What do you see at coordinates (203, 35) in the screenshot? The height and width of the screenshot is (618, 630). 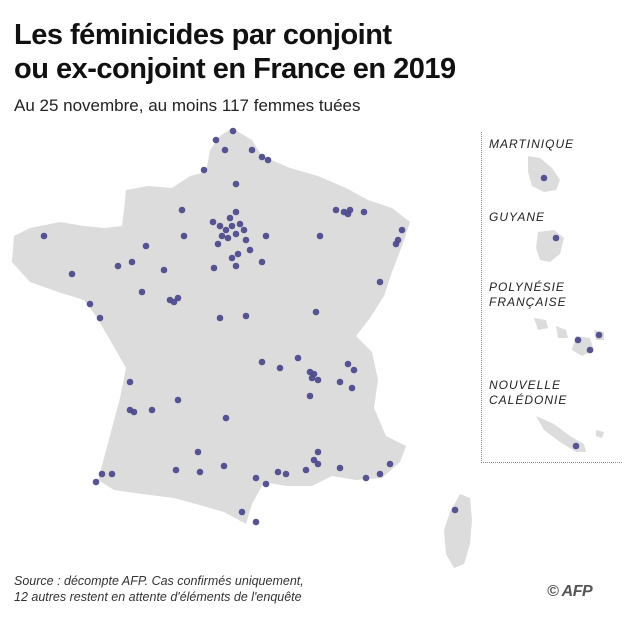 I see `title-line-1: Les féminicides par conjoint` at bounding box center [203, 35].